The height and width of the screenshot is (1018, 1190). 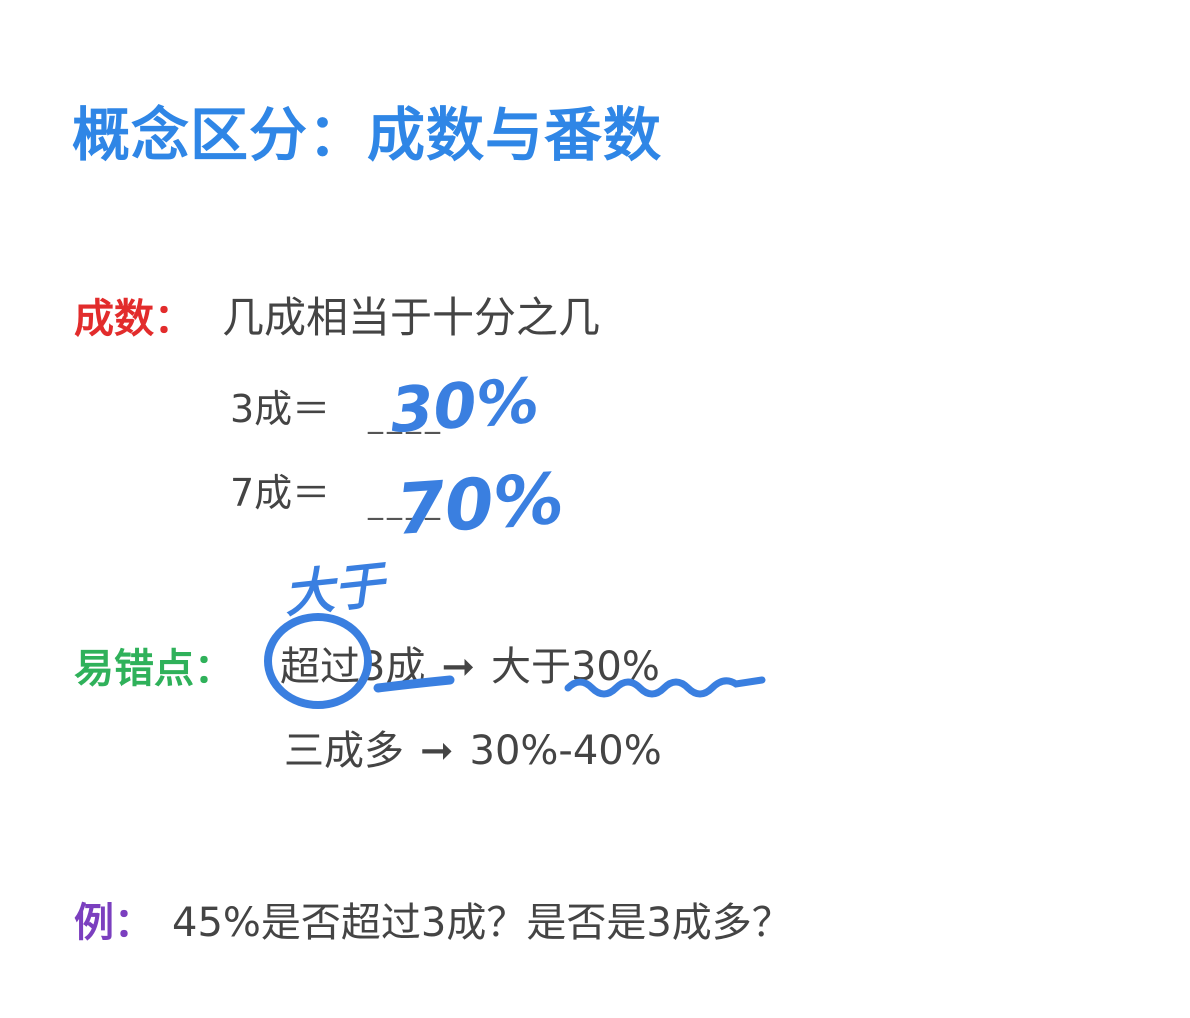 I want to click on mistake-row-2-left: 三成多, so click(x=344, y=751).